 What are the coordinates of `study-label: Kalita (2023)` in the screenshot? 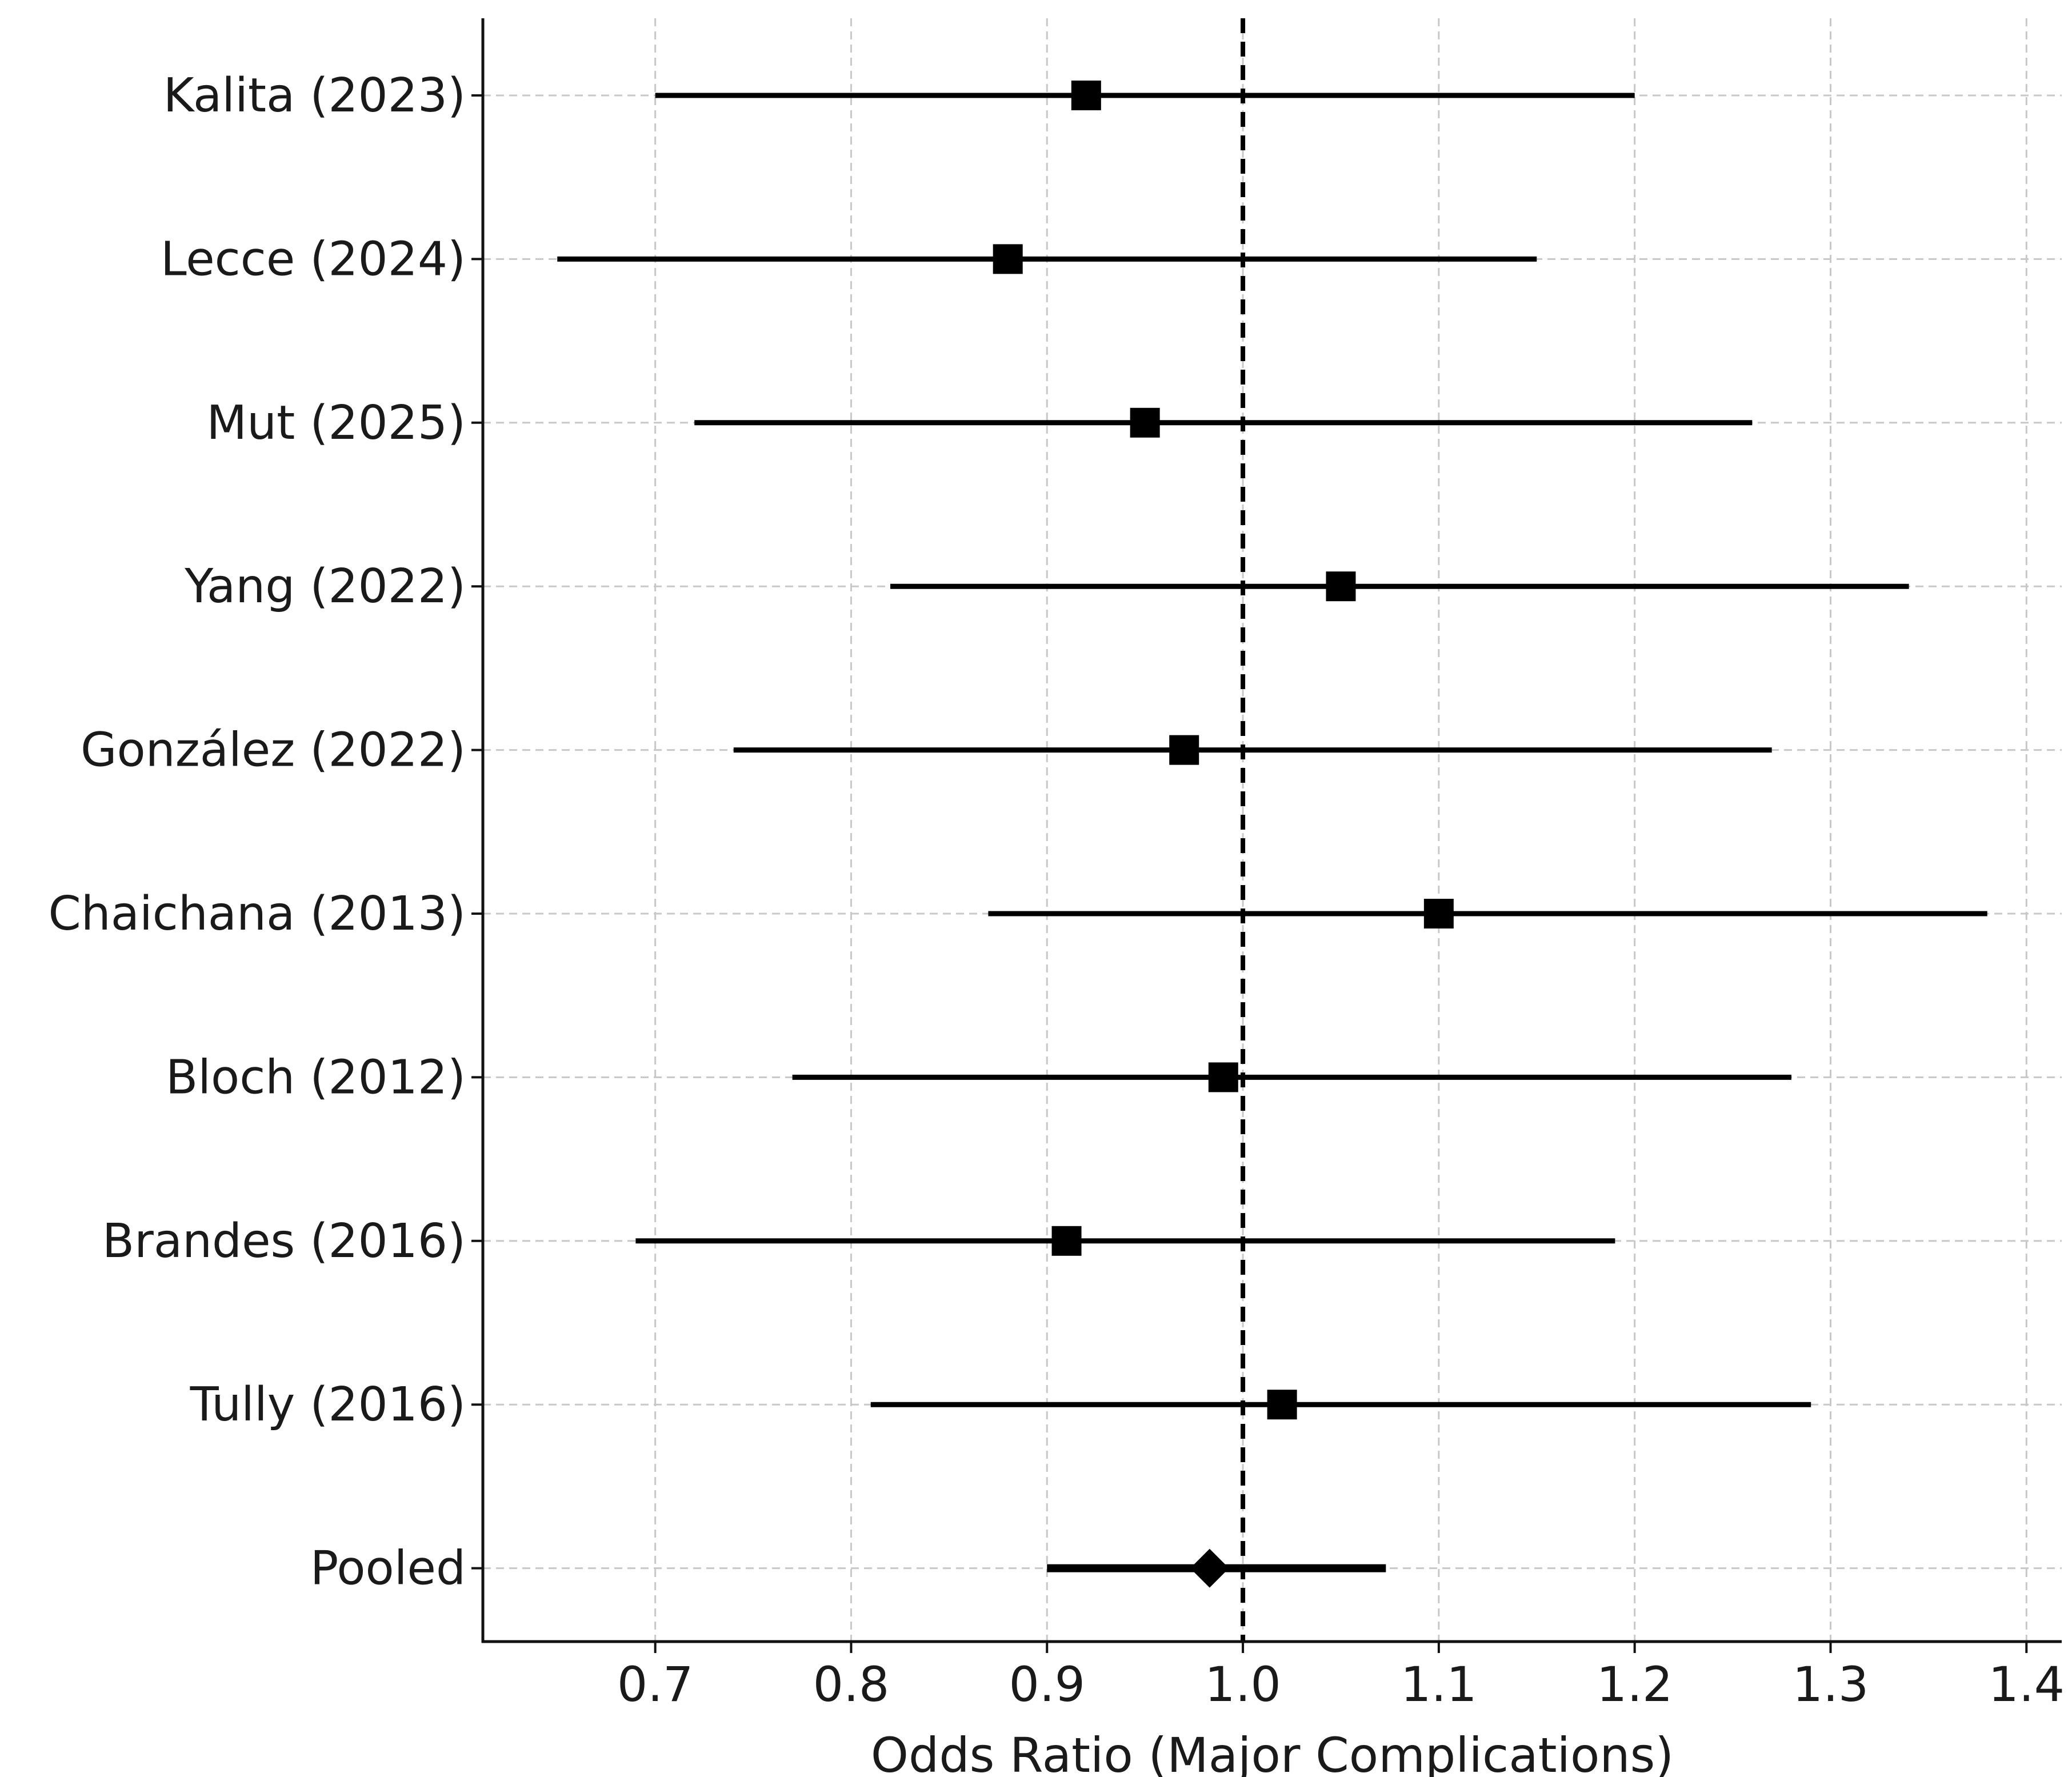 It's located at (314, 96).